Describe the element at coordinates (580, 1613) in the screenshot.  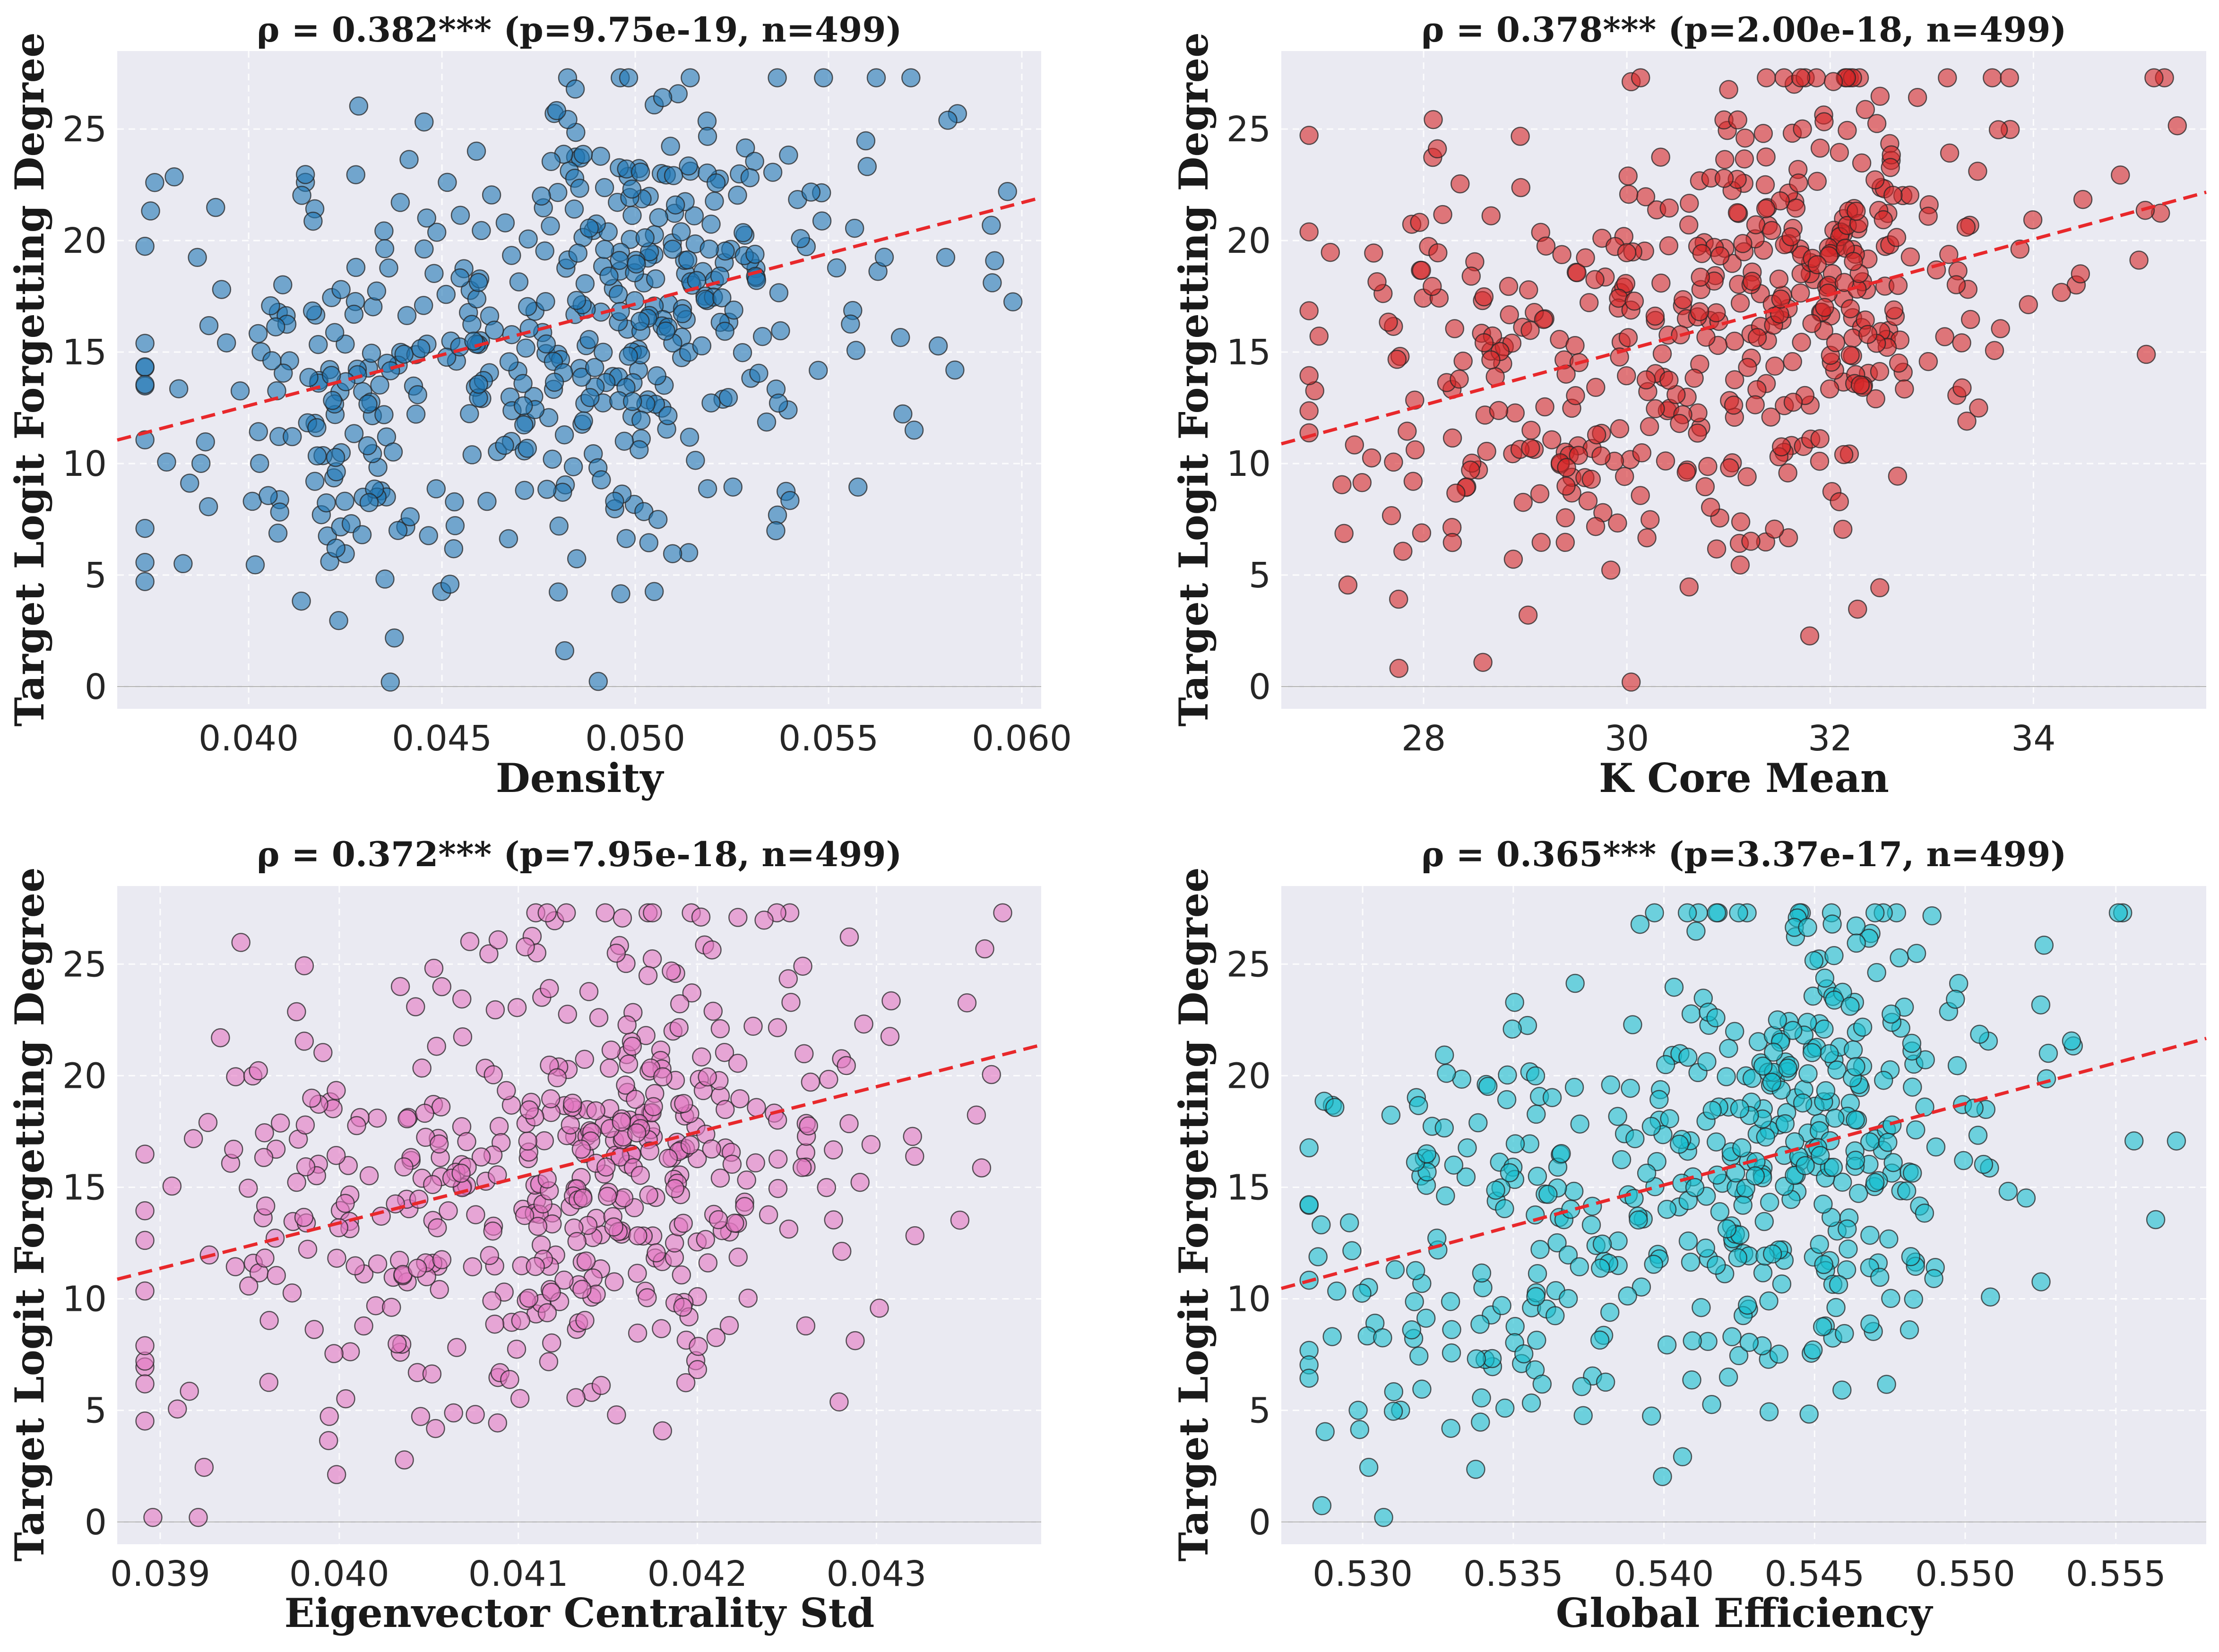
I see `x-axis-label: Eigenvector Centrality Std` at that location.